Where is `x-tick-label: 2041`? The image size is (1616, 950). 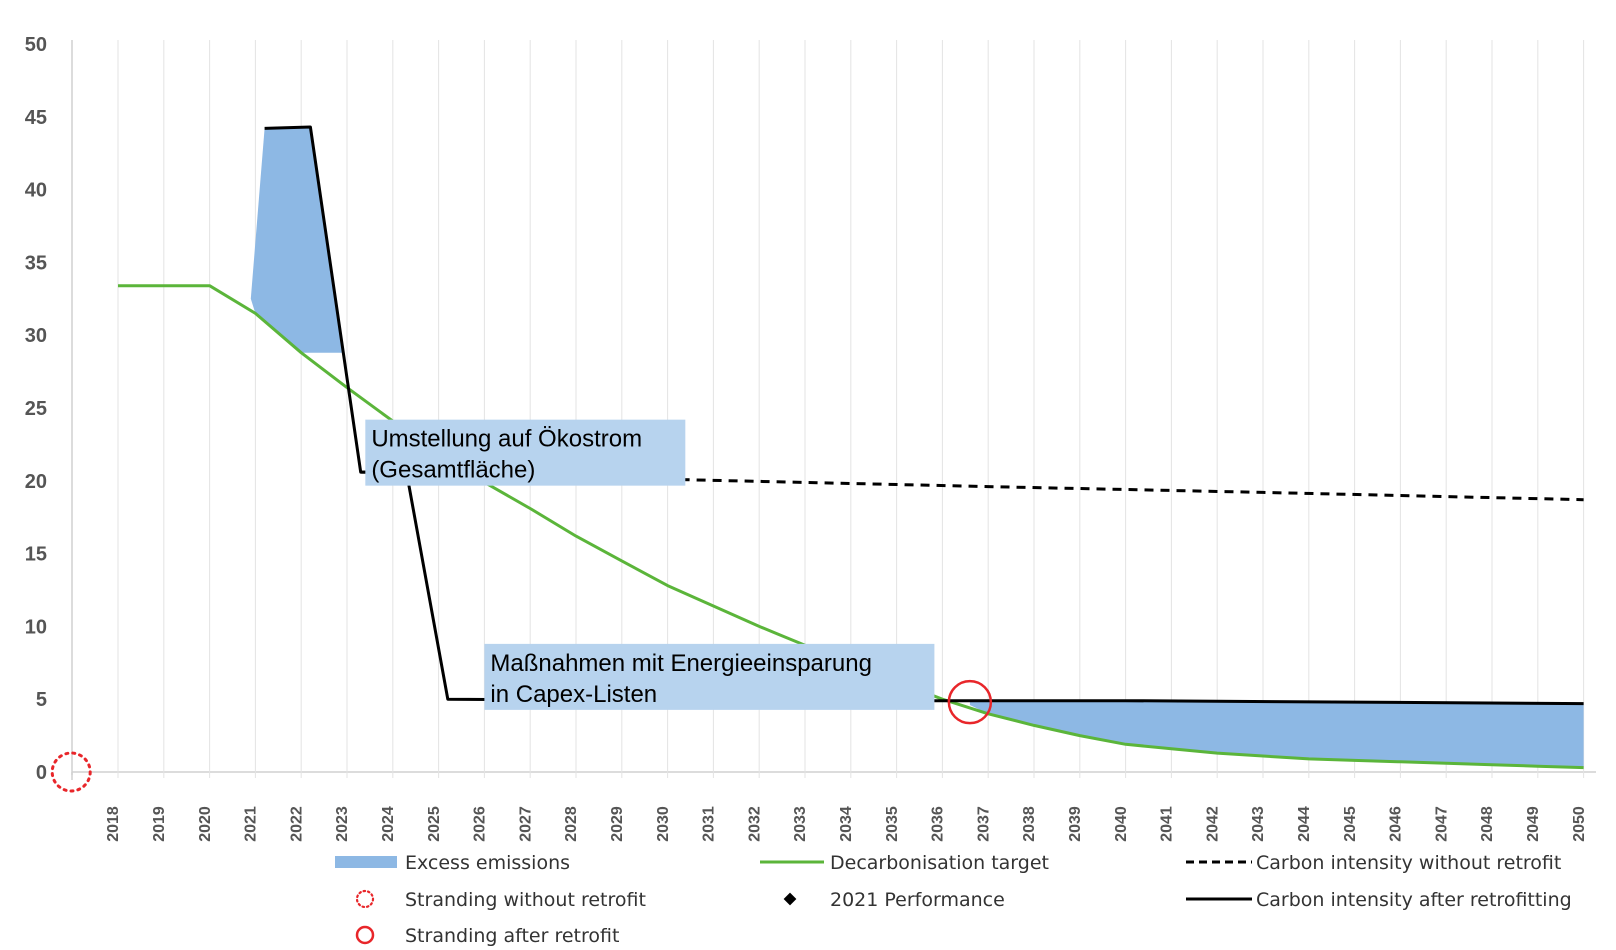
x-tick-label: 2041 is located at coordinates (1167, 824).